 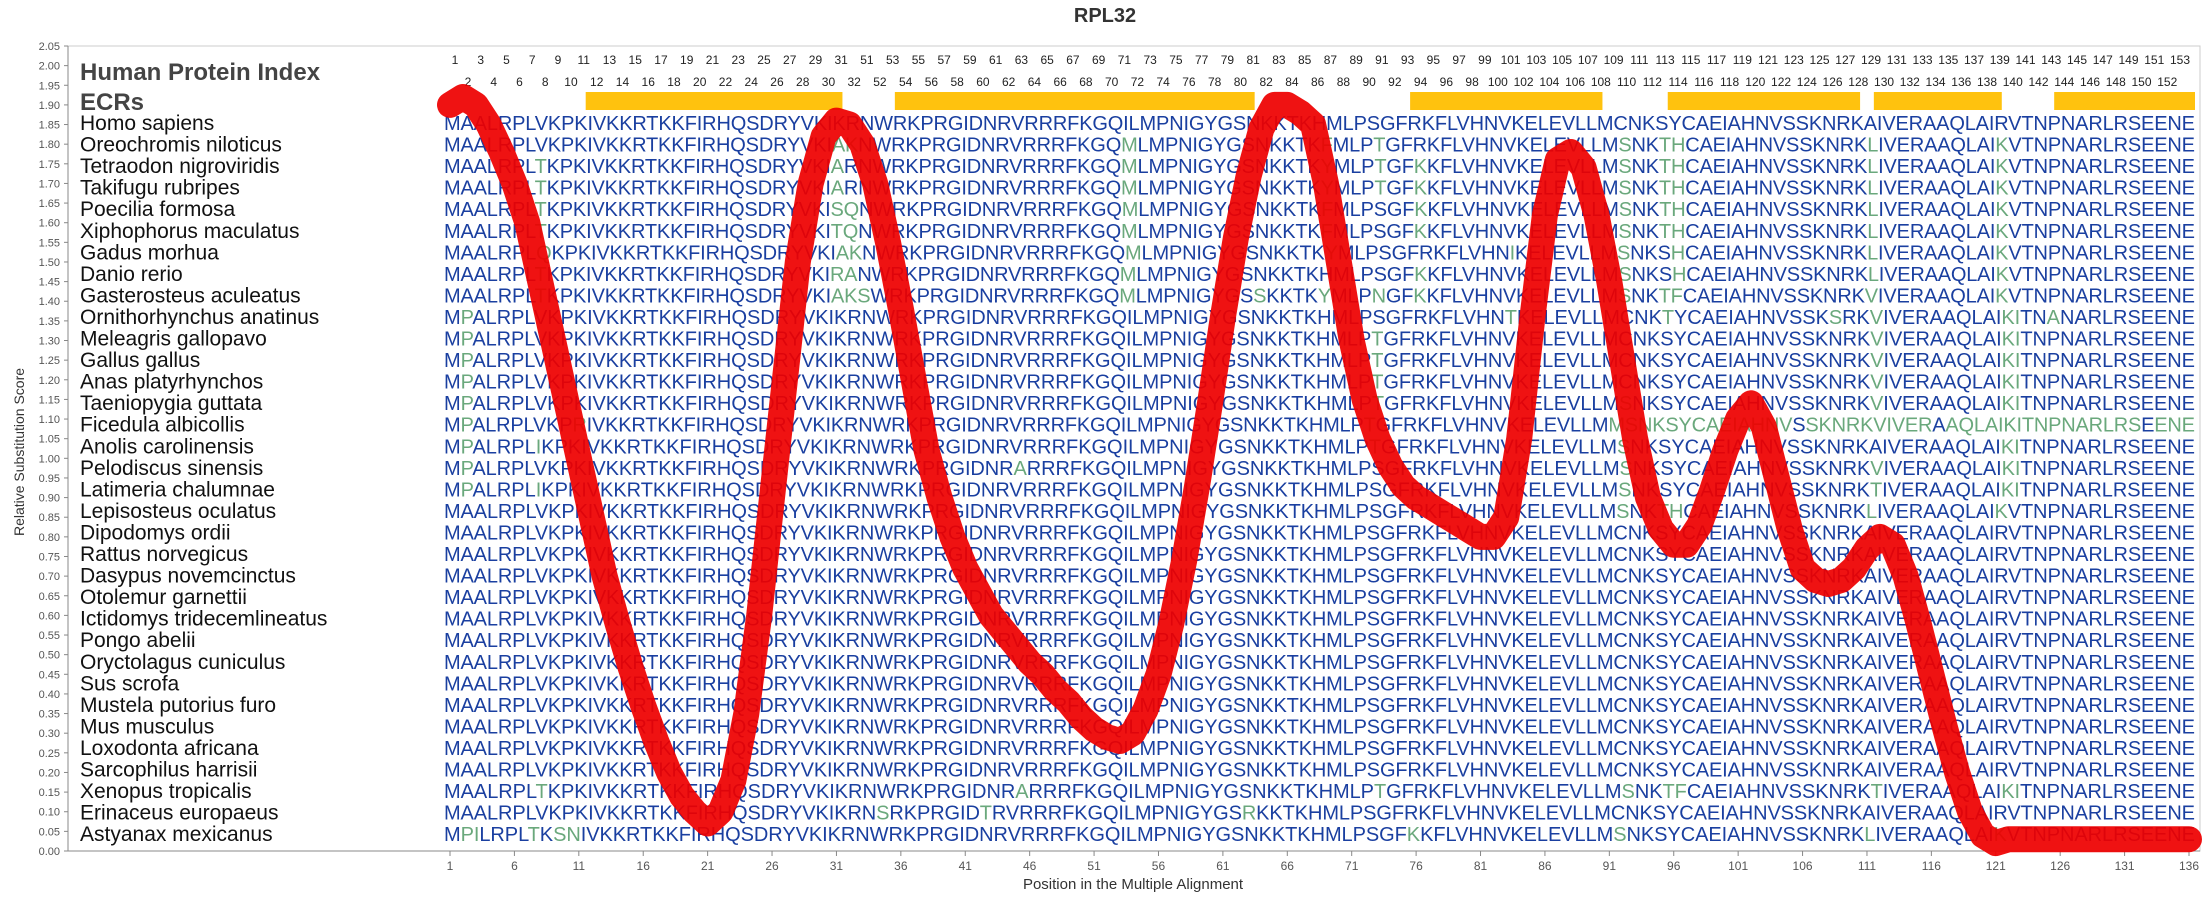 I want to click on protein-index-label: 148, so click(x=2116, y=82).